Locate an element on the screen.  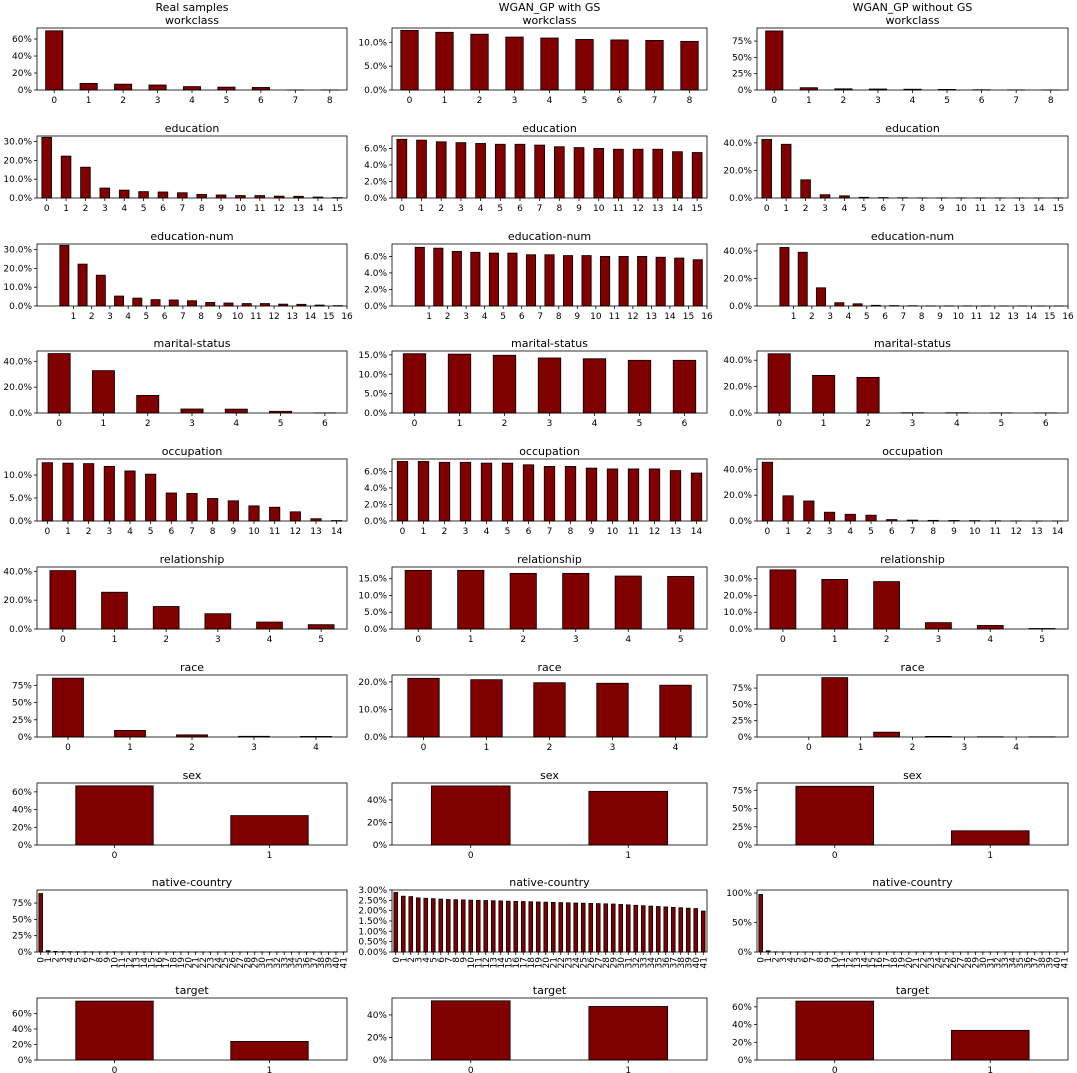
y-tick-label: 20.0% is located at coordinates (17, 269).